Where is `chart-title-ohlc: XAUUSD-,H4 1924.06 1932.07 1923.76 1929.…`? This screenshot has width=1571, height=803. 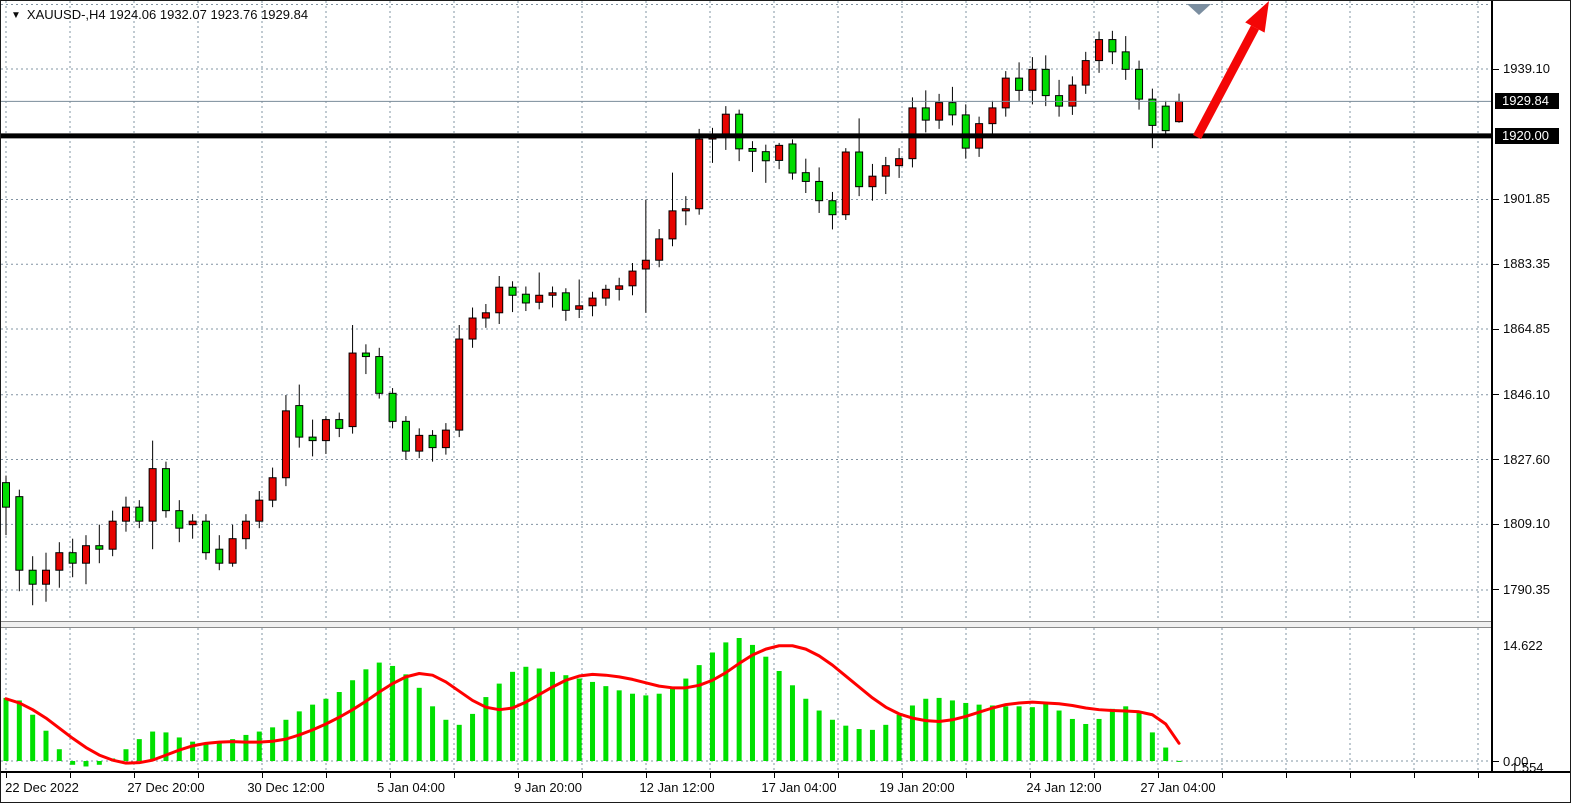 chart-title-ohlc: XAUUSD-,H4 1924.06 1932.07 1923.76 1929.… is located at coordinates (167, 14).